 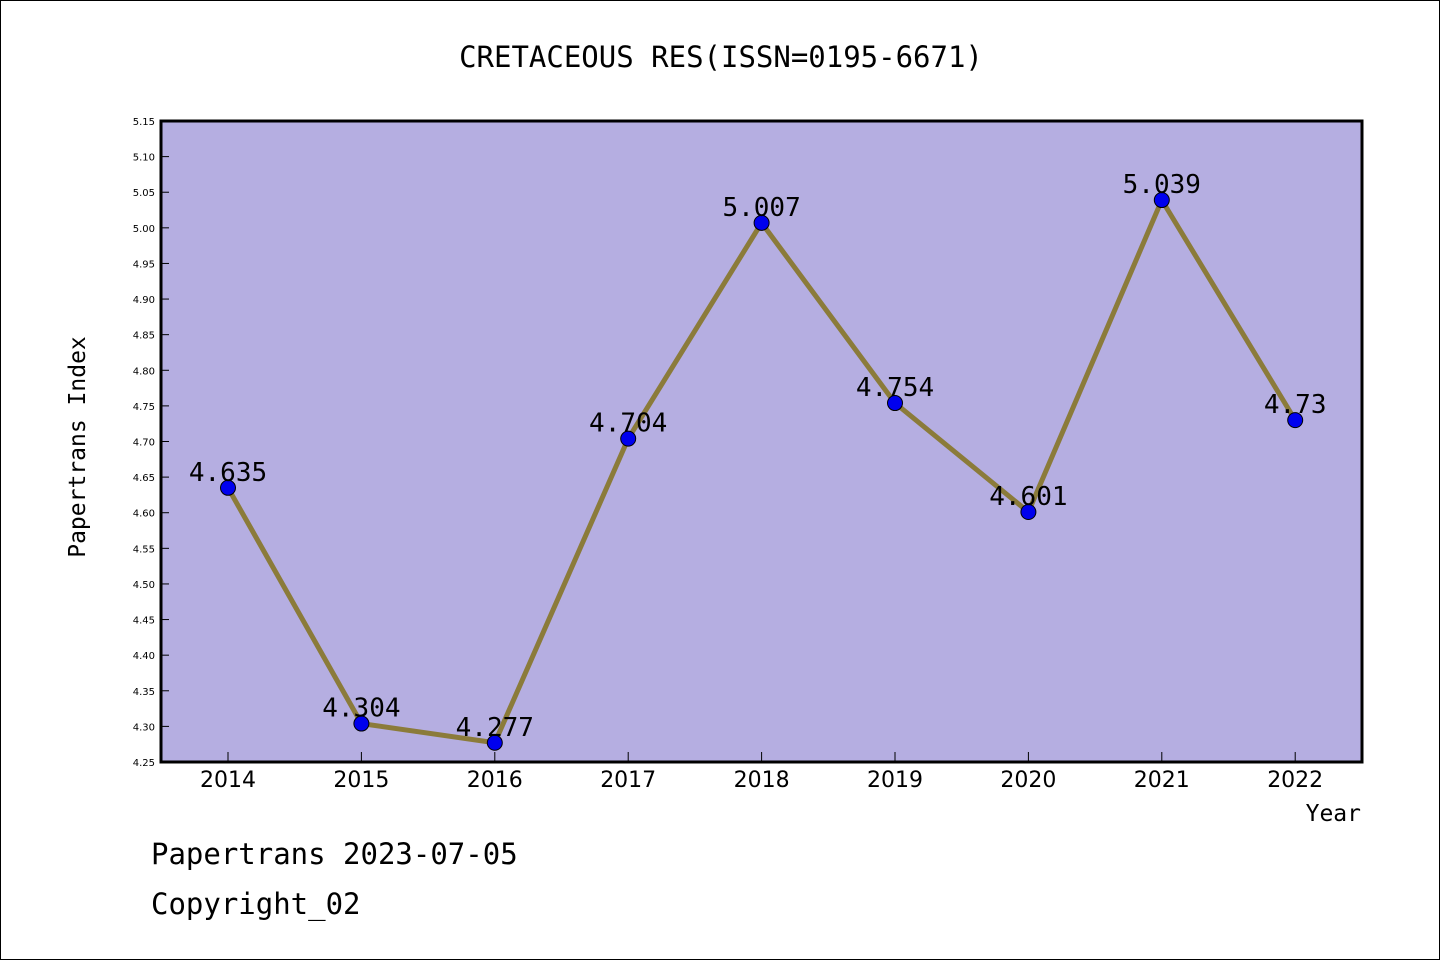 I want to click on y-tick-label: 4.90, so click(x=144, y=300).